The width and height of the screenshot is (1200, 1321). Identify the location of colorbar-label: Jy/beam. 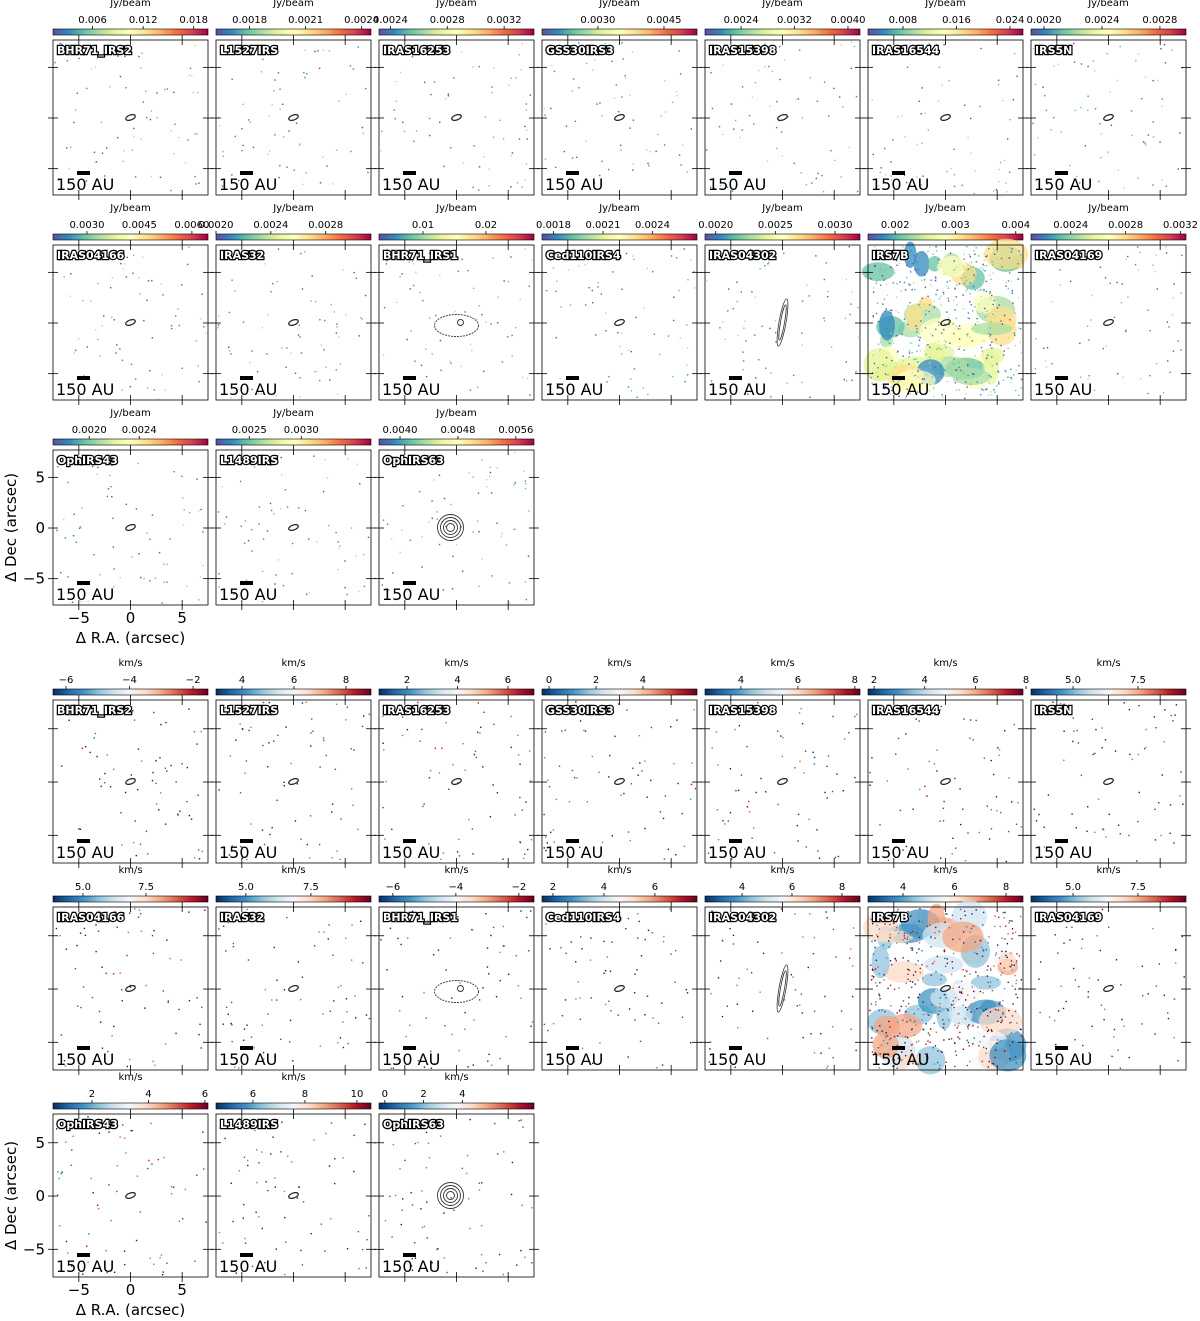
(293, 208).